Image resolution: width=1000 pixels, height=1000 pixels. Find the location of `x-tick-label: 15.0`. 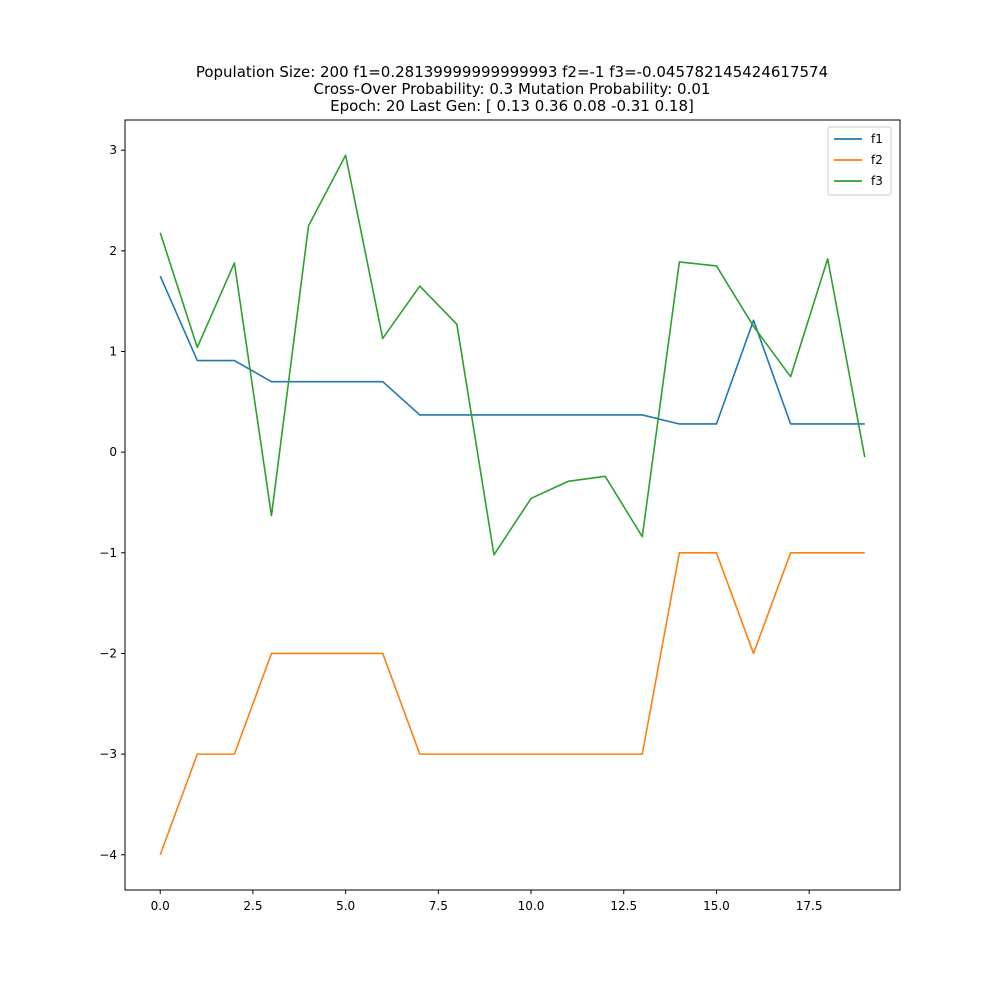

x-tick-label: 15.0 is located at coordinates (716, 906).